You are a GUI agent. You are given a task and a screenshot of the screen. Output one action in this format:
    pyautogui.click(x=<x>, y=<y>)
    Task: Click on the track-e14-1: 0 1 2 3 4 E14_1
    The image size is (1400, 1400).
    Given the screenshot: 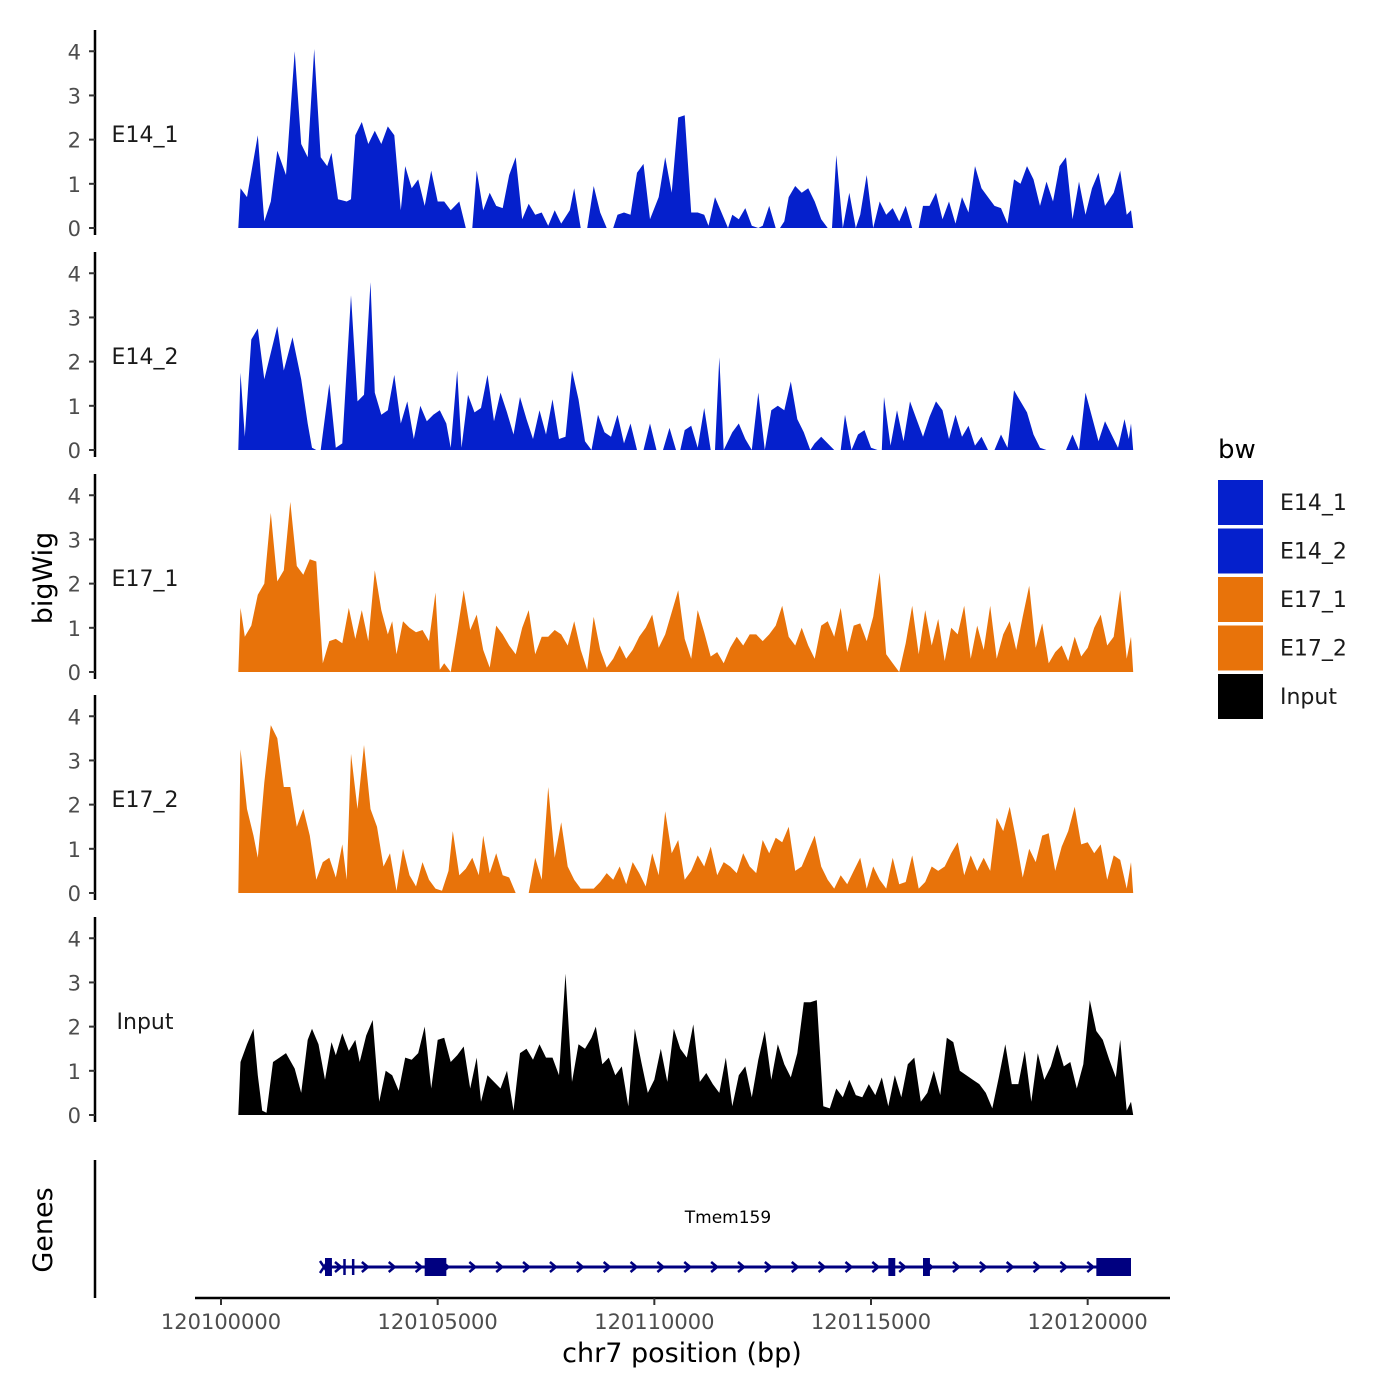 What is the action you would take?
    pyautogui.click(x=601, y=135)
    